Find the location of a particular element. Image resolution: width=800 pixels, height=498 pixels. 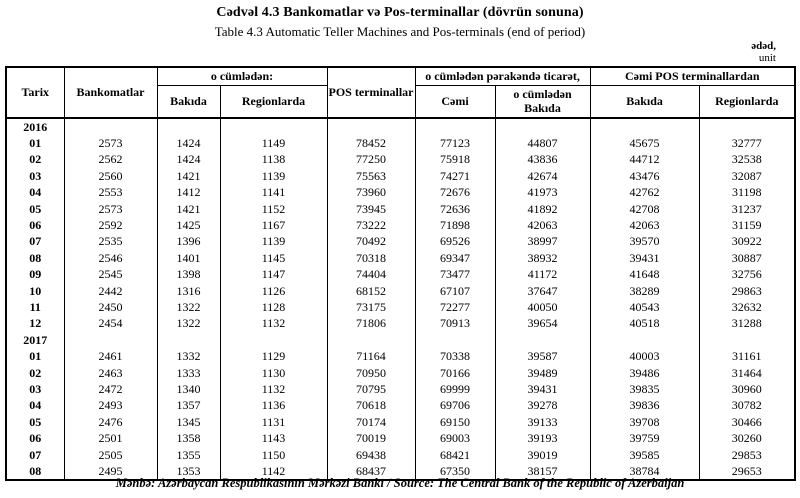

value-cell: 72277 is located at coordinates (455, 307).